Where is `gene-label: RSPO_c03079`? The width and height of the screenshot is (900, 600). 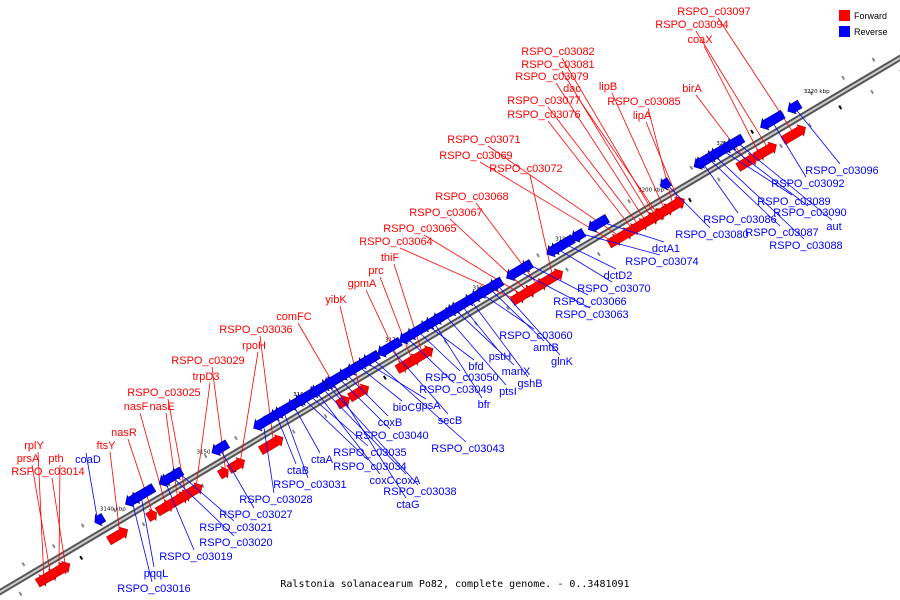 gene-label: RSPO_c03079 is located at coordinates (551, 77).